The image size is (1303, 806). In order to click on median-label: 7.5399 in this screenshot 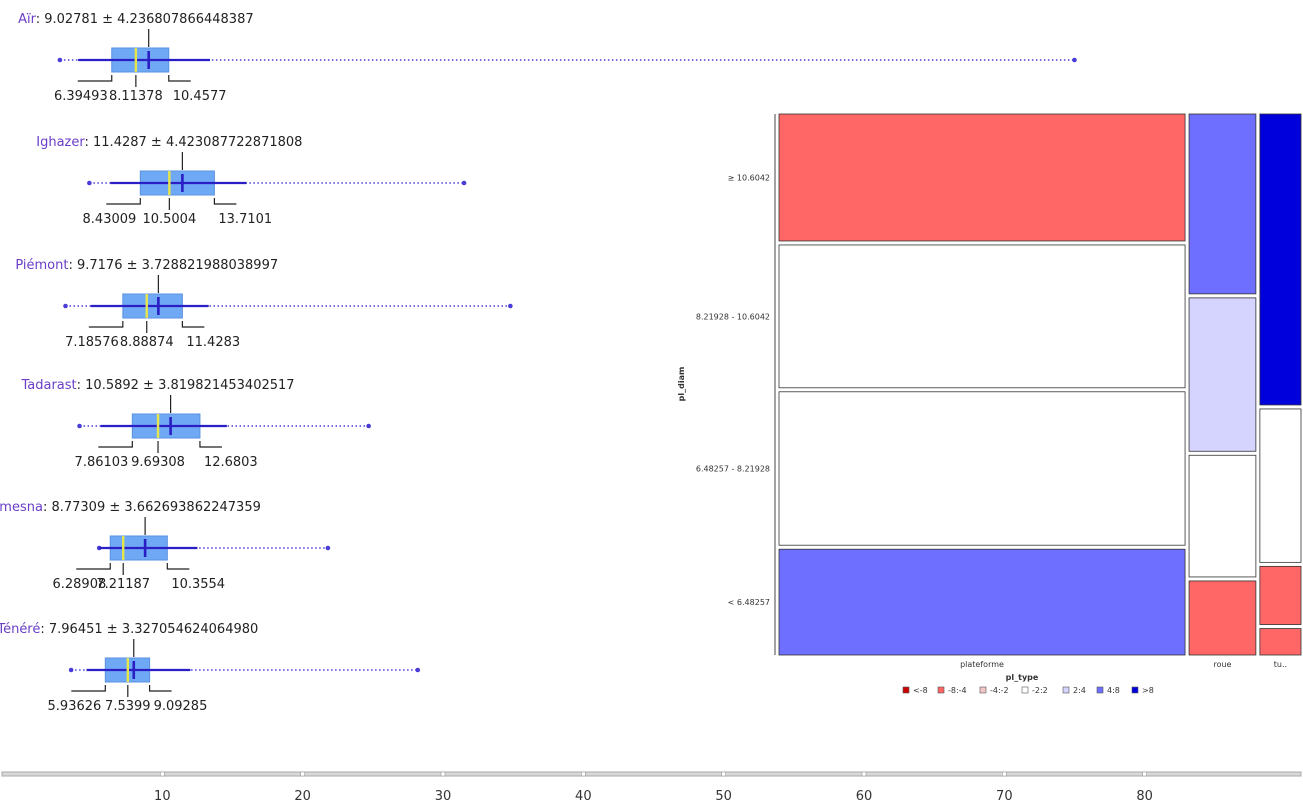, I will do `click(128, 706)`.